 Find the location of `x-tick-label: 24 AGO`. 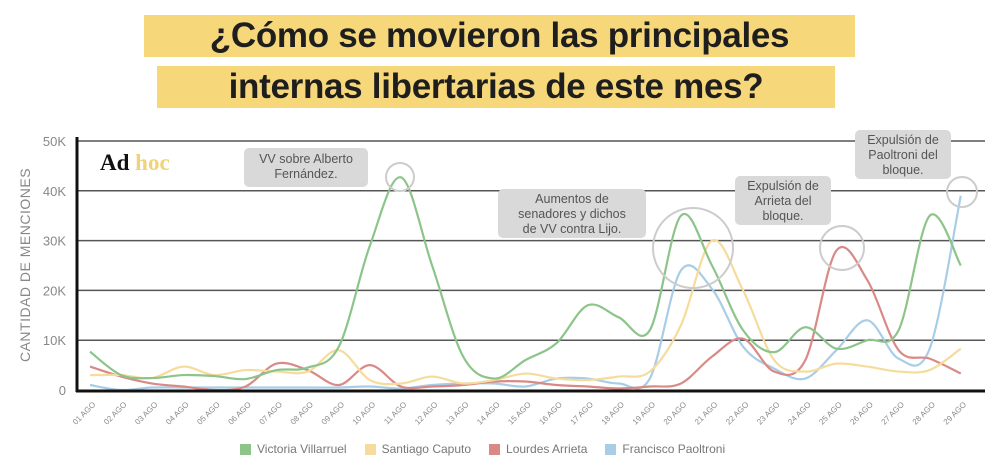

x-tick-label: 24 AGO is located at coordinates (799, 413).